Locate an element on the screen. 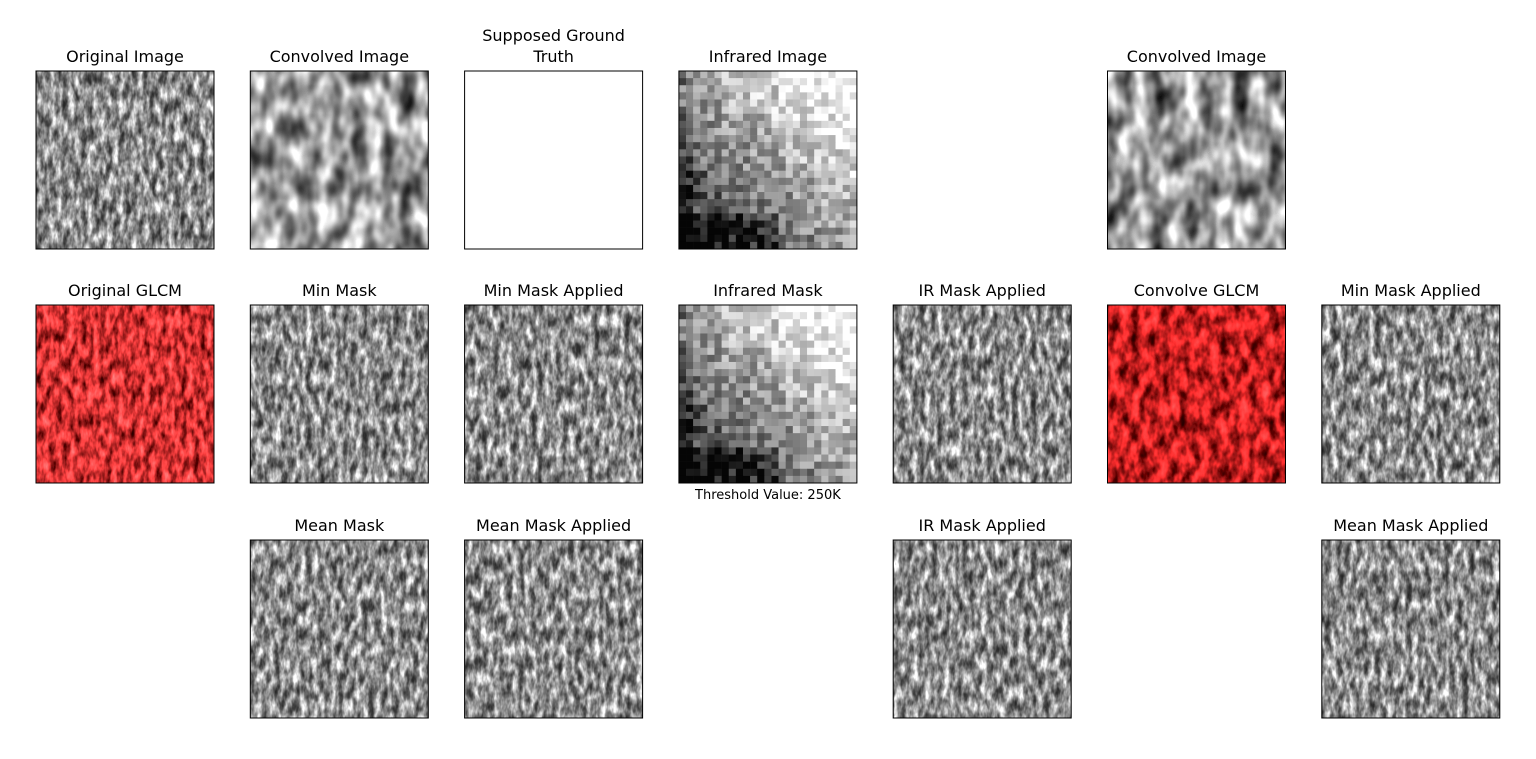 The image size is (1536, 759). panel: Original Image is located at coordinates (125, 148).